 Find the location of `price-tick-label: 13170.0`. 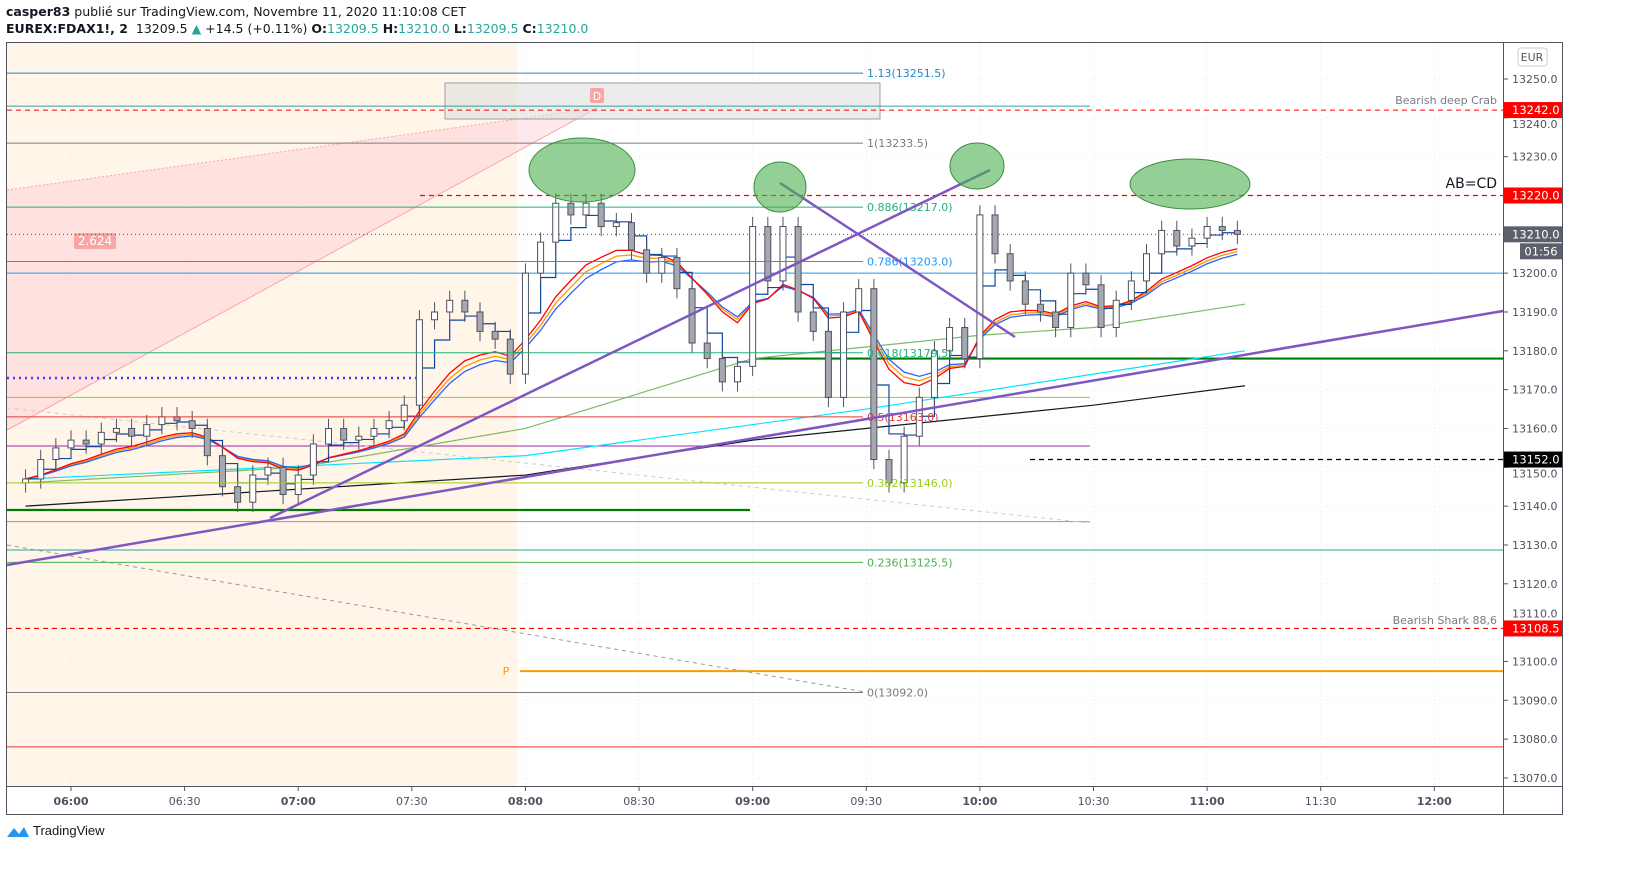

price-tick-label: 13170.0 is located at coordinates (1535, 390).